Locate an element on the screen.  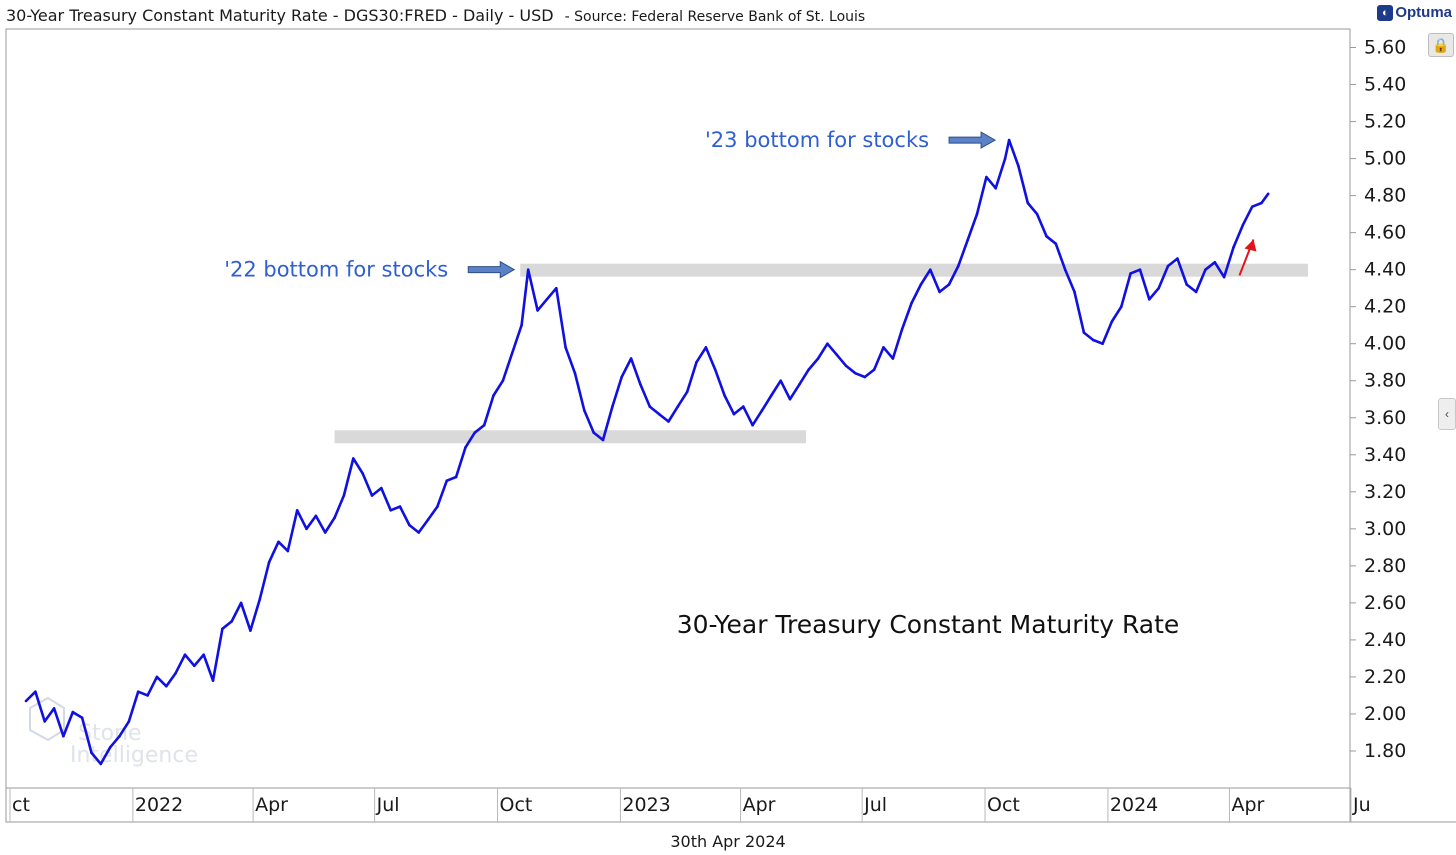
chevron-left-icon: ‹ is located at coordinates (1447, 414).